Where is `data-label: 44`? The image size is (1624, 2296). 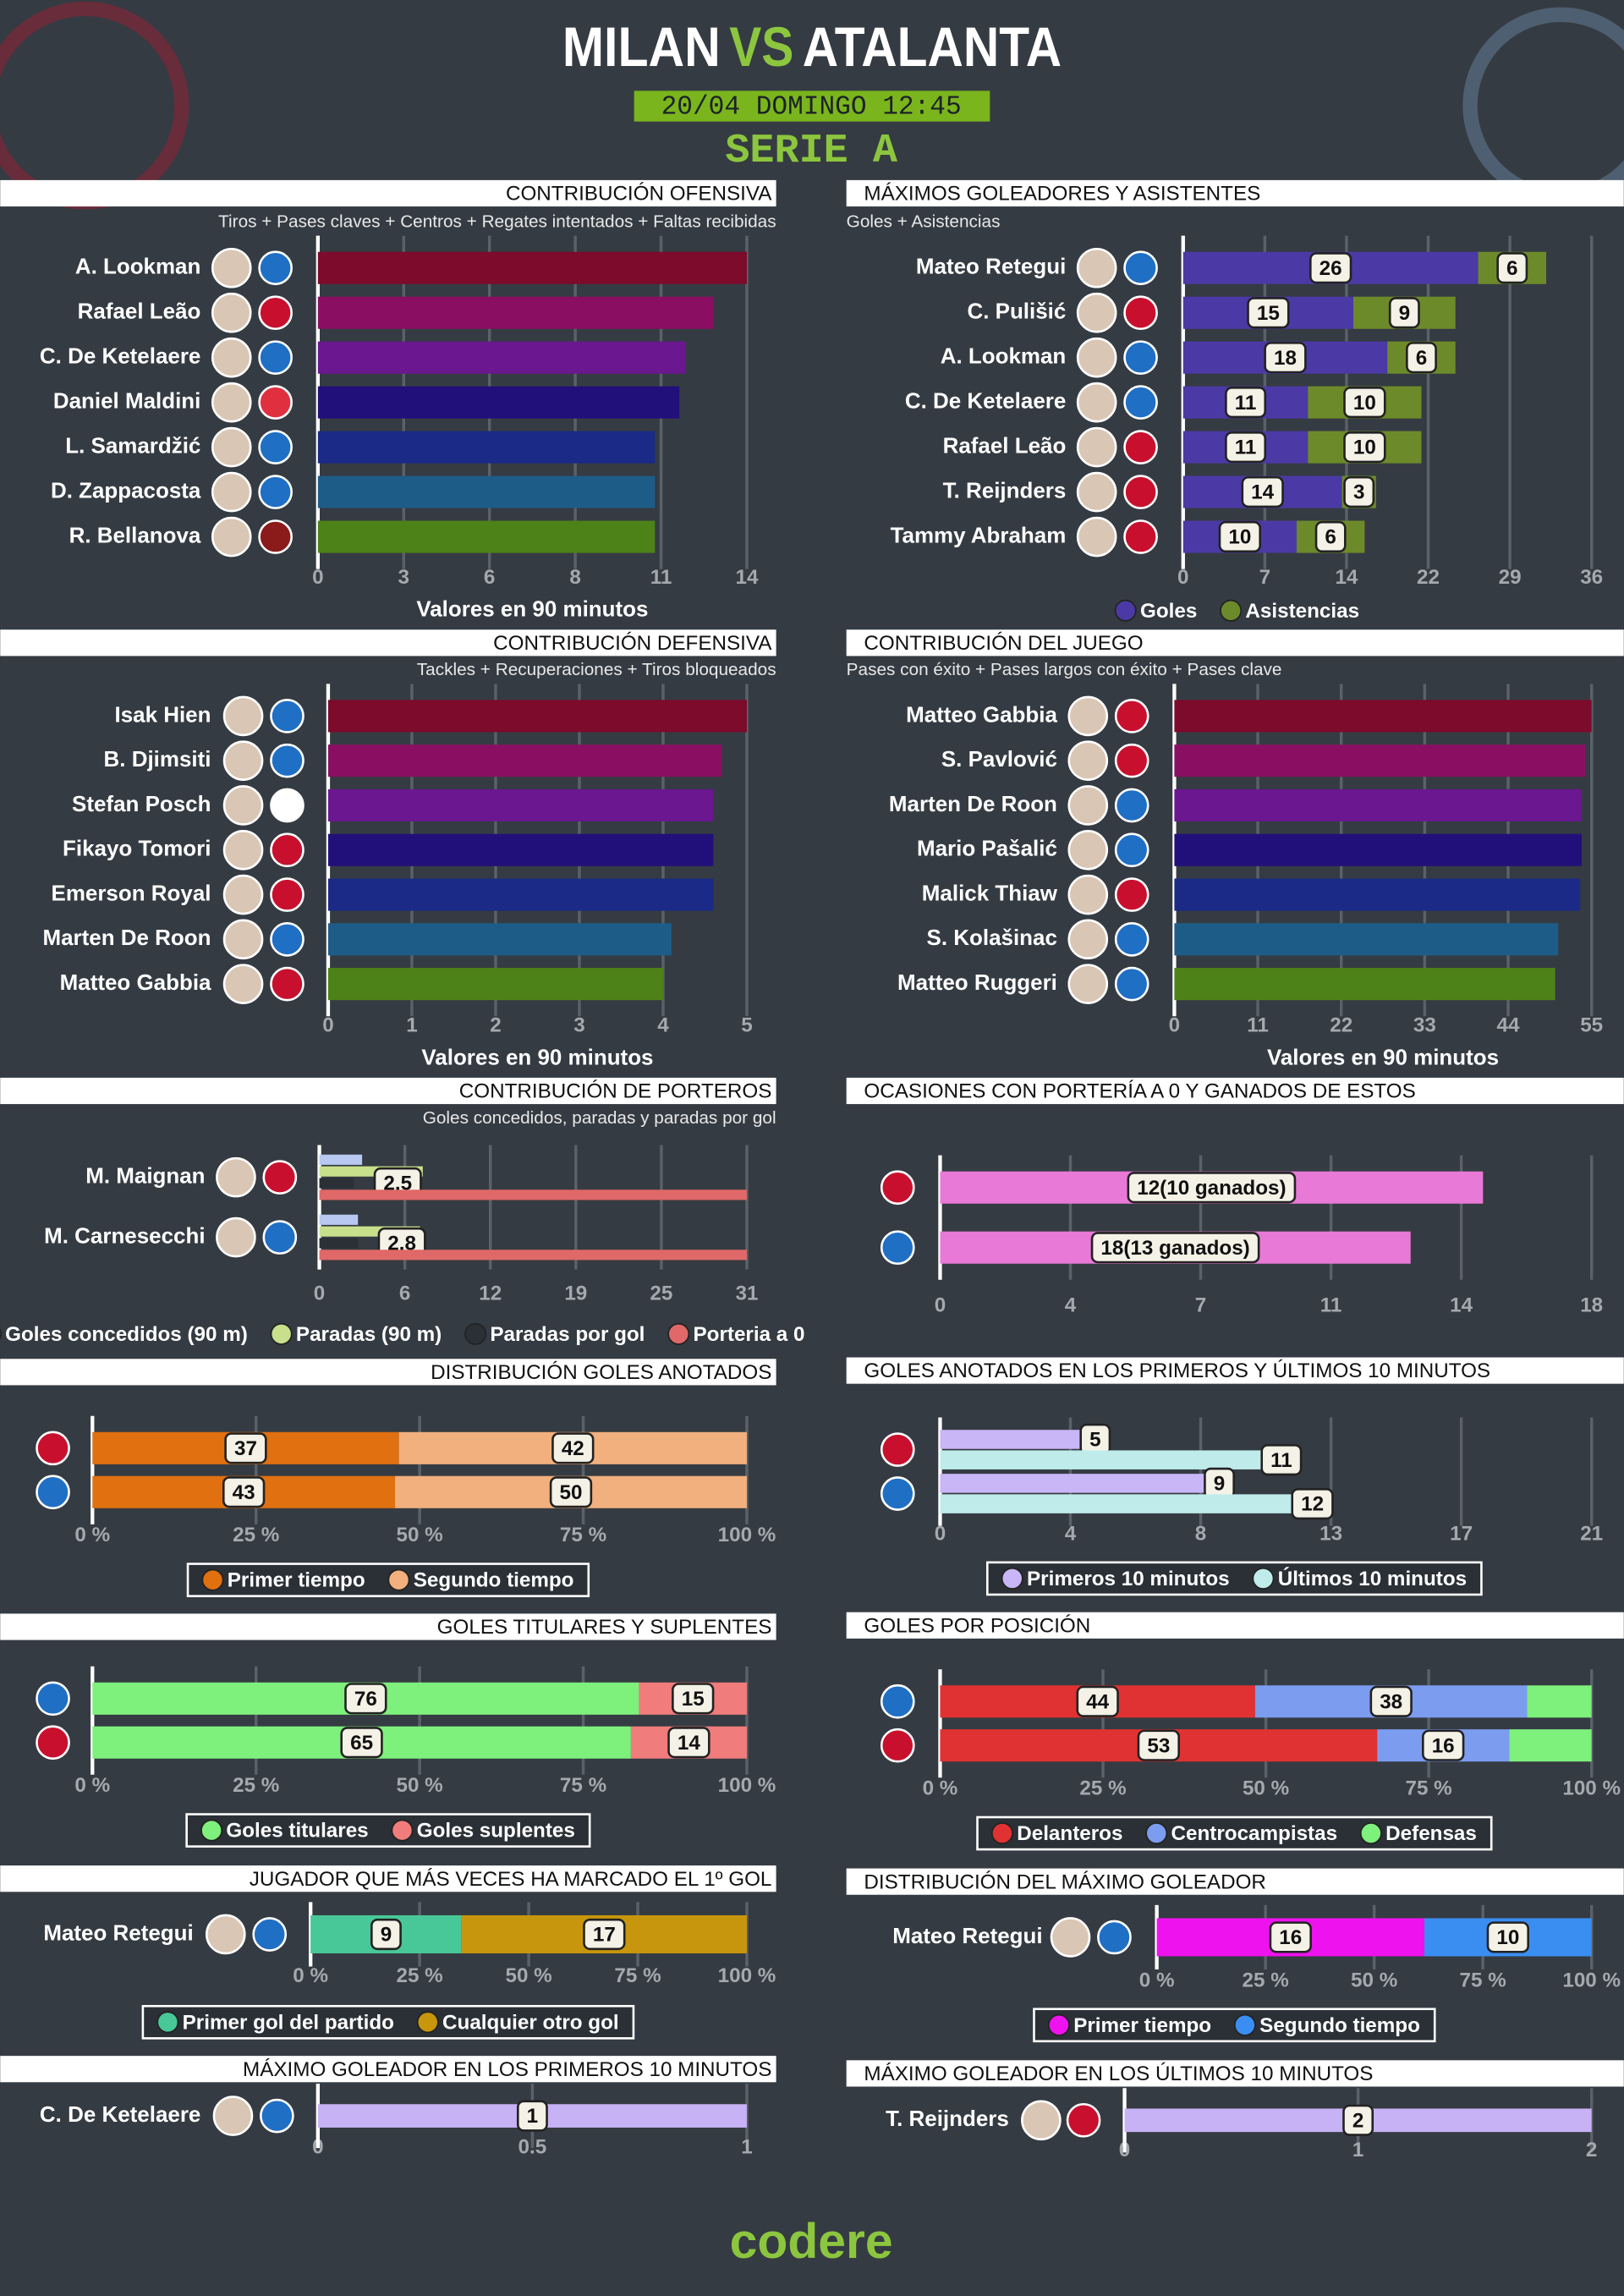 data-label: 44 is located at coordinates (1097, 1701).